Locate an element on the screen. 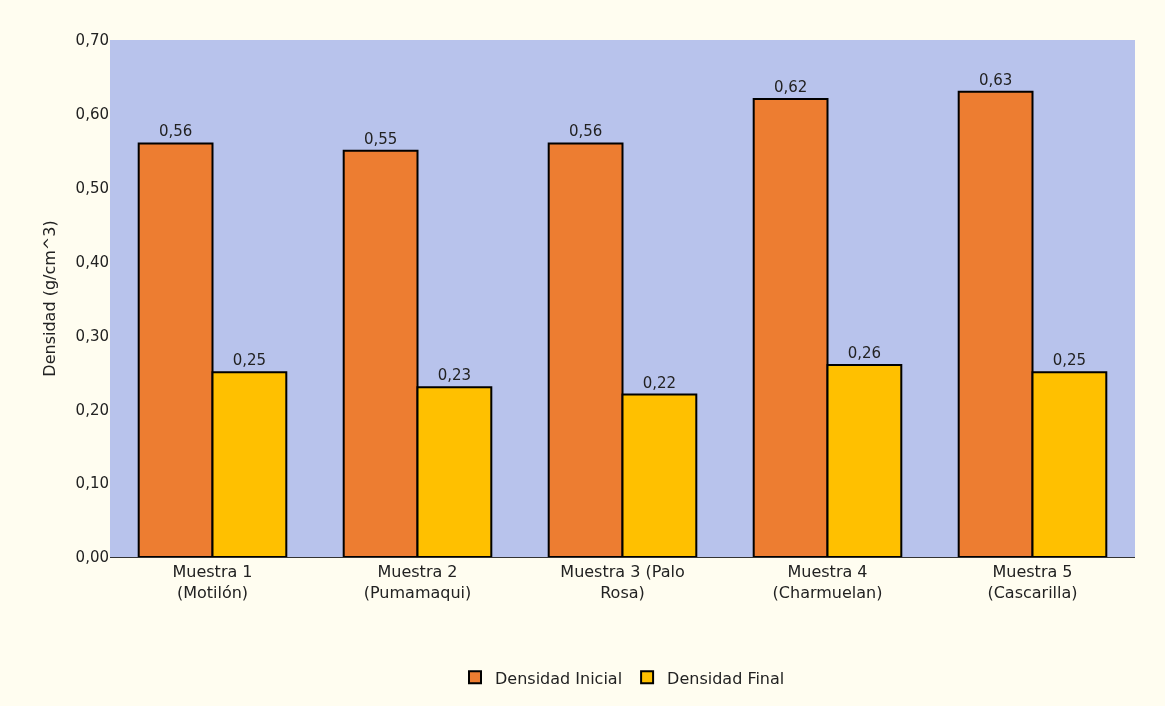 The image size is (1165, 706). y-tick-label: 0,60 is located at coordinates (92, 114).